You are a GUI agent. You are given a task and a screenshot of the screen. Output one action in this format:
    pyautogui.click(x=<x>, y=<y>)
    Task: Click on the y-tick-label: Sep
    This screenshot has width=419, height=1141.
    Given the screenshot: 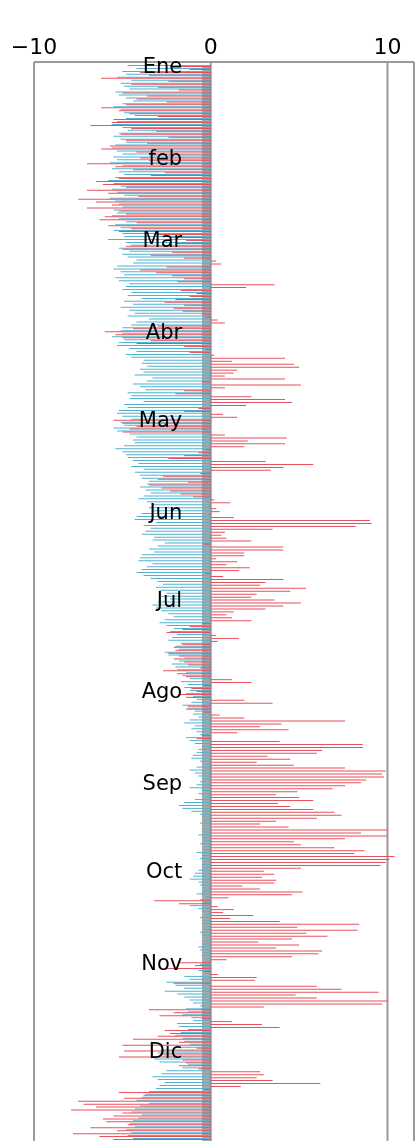 What is the action you would take?
    pyautogui.click(x=162, y=782)
    